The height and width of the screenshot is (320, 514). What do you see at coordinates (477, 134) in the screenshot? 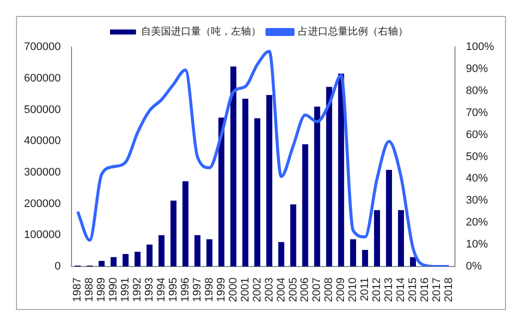
I see `y2-tick-label: 60%` at bounding box center [477, 134].